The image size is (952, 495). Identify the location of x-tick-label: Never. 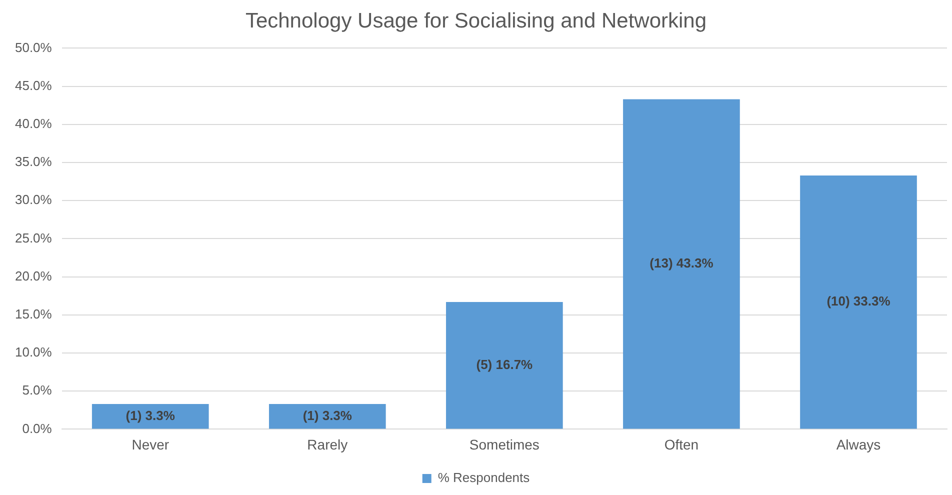
(151, 444).